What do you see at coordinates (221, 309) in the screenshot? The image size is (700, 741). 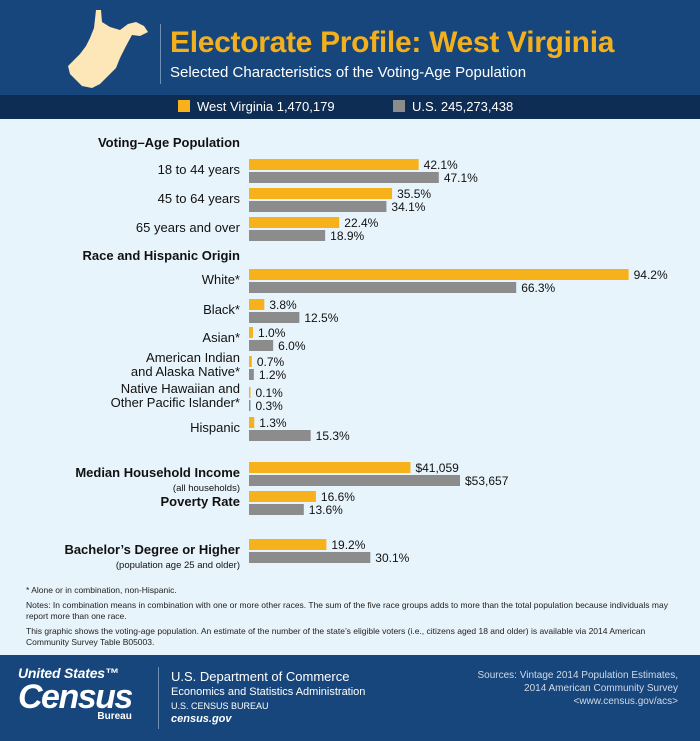 I see `row-label-black: Black*` at bounding box center [221, 309].